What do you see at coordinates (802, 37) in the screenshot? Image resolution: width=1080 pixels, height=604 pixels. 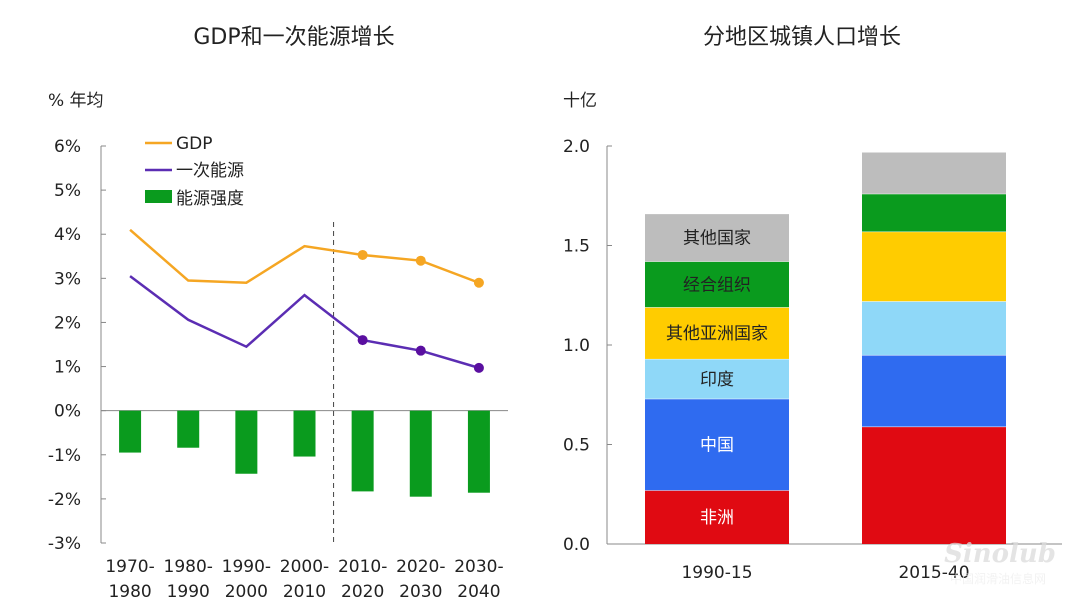 I see `right-chart-title: 分地区城镇人口增长` at bounding box center [802, 37].